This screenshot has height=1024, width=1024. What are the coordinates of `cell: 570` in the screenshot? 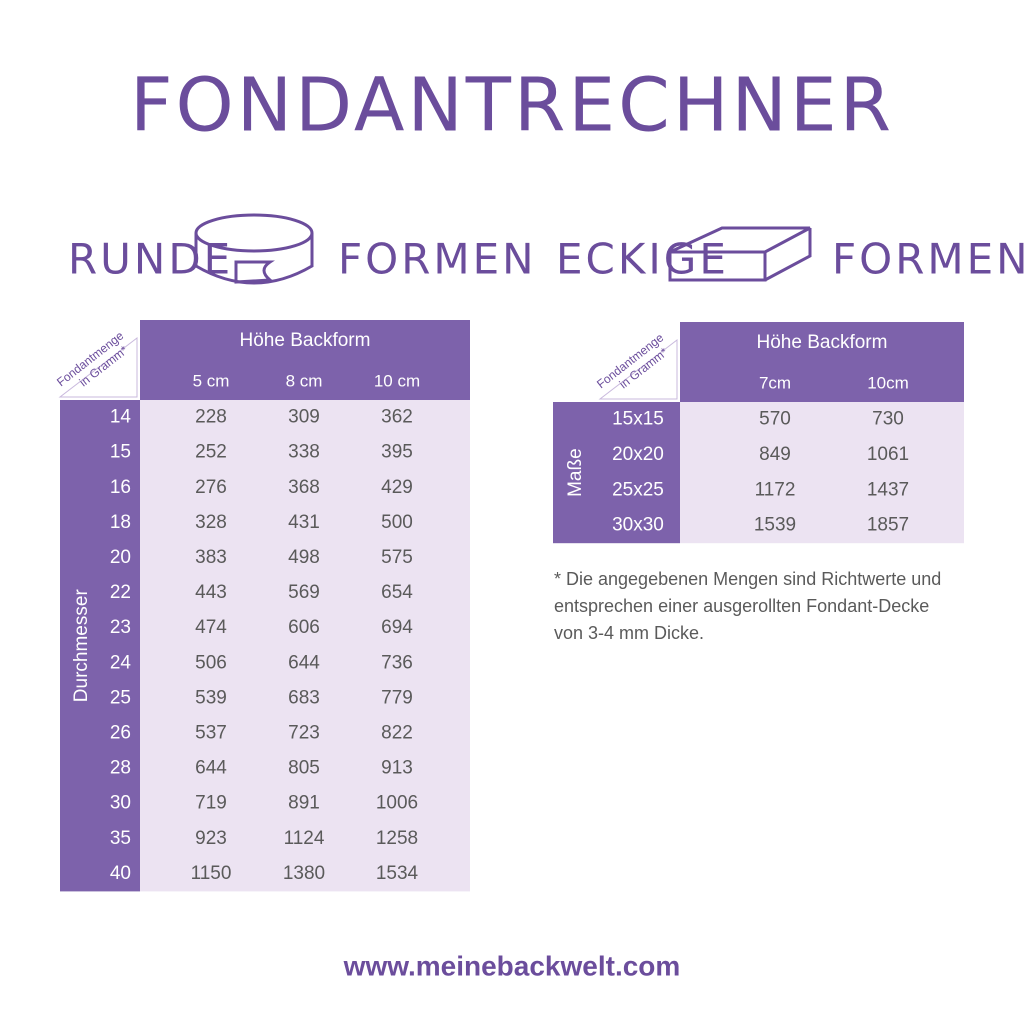 It's located at (775, 419).